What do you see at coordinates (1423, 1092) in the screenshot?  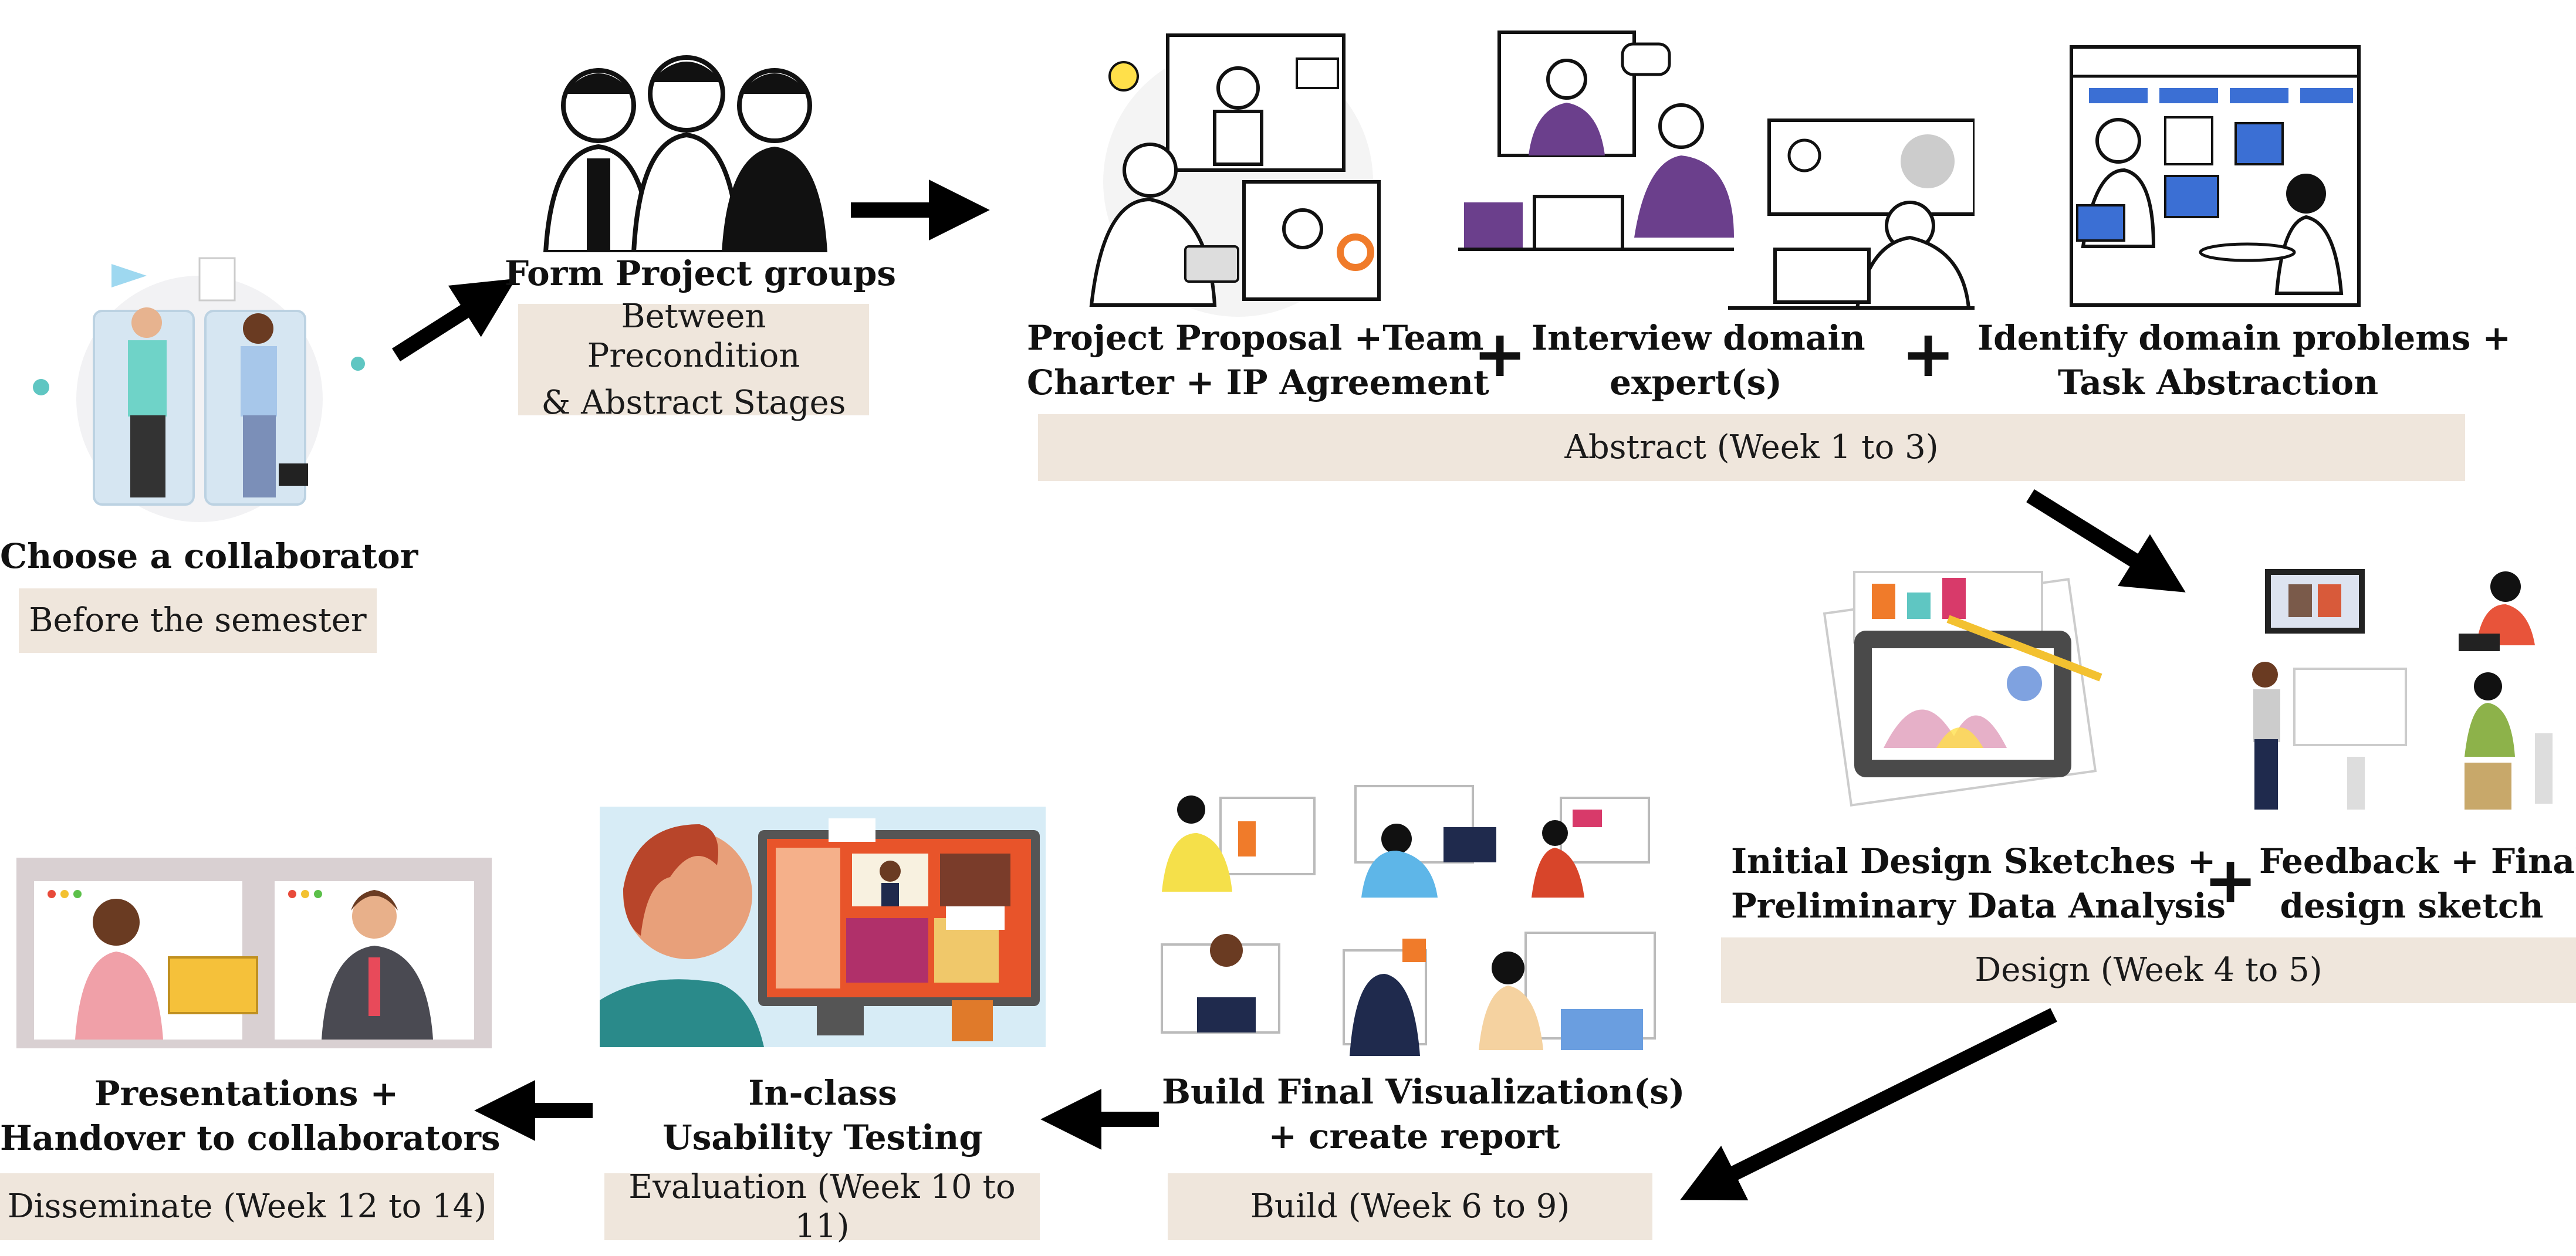 I see `build-title-line1: Build Final Visualization(s)` at bounding box center [1423, 1092].